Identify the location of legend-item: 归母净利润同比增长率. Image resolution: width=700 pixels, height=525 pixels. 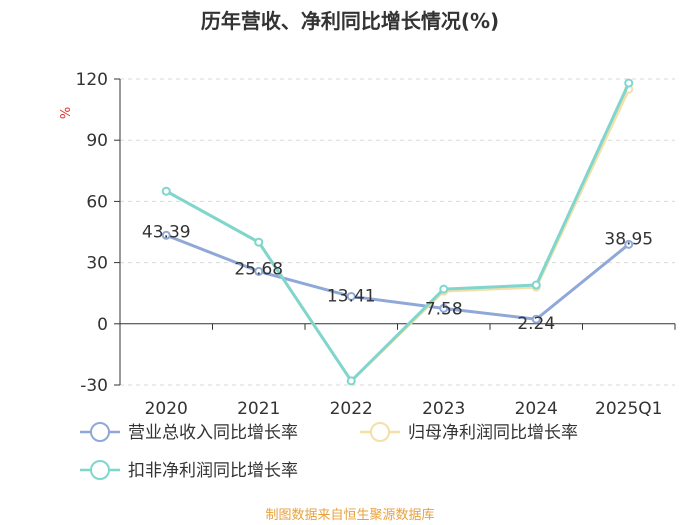
(469, 432).